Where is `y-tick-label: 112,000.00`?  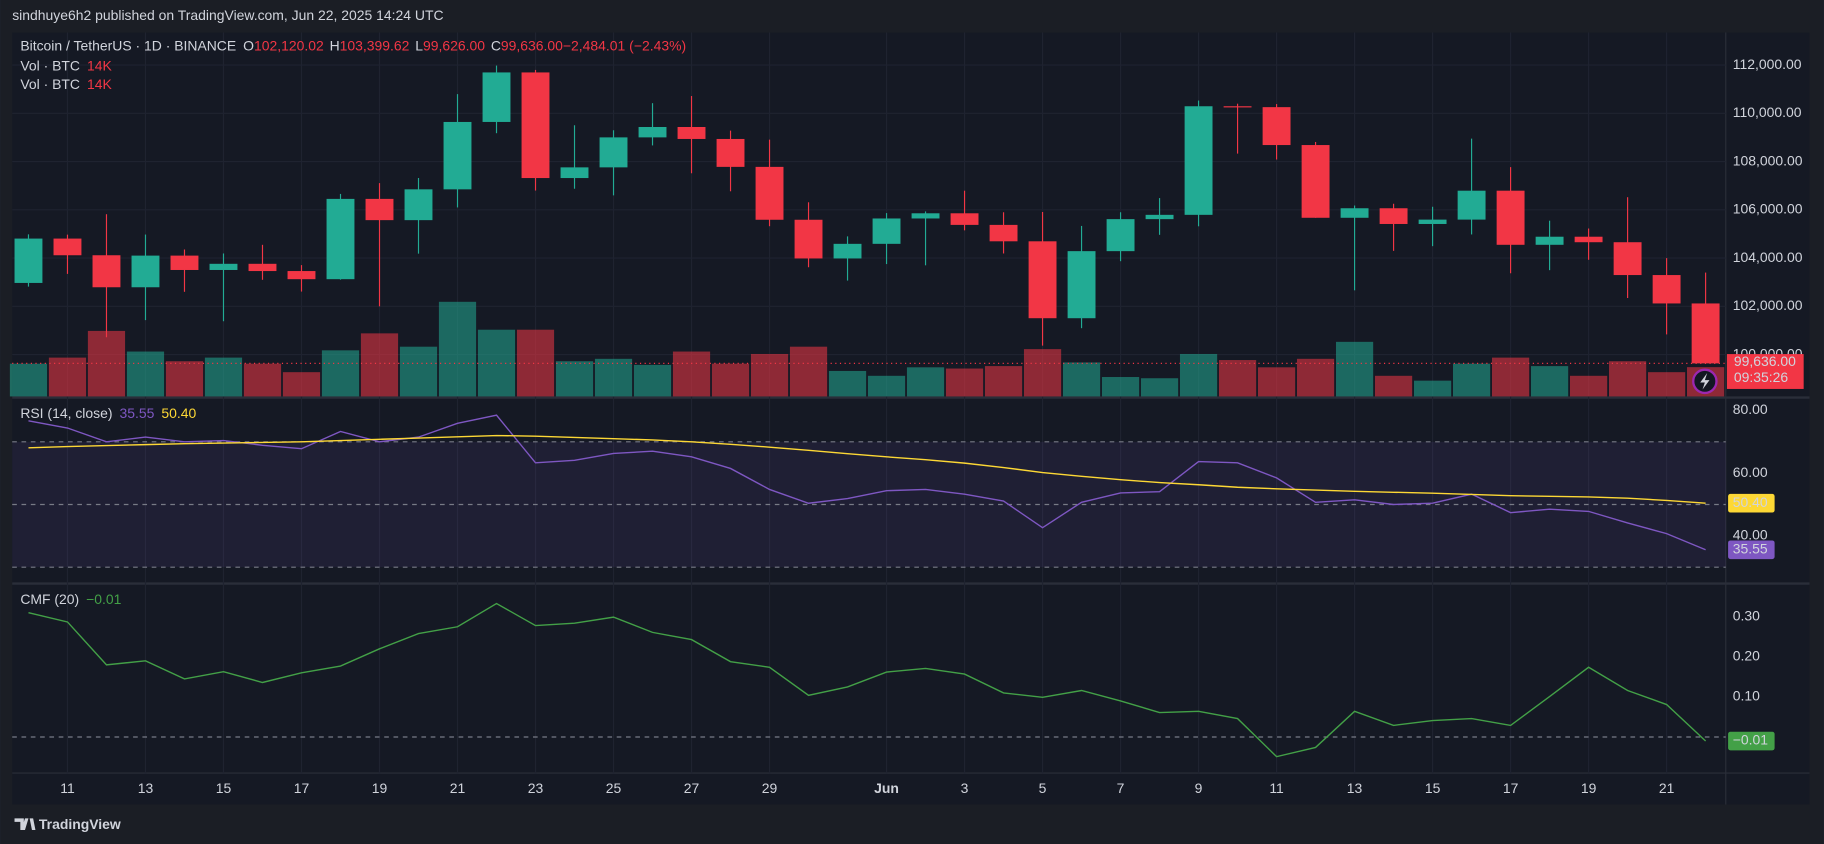 y-tick-label: 112,000.00 is located at coordinates (1767, 64).